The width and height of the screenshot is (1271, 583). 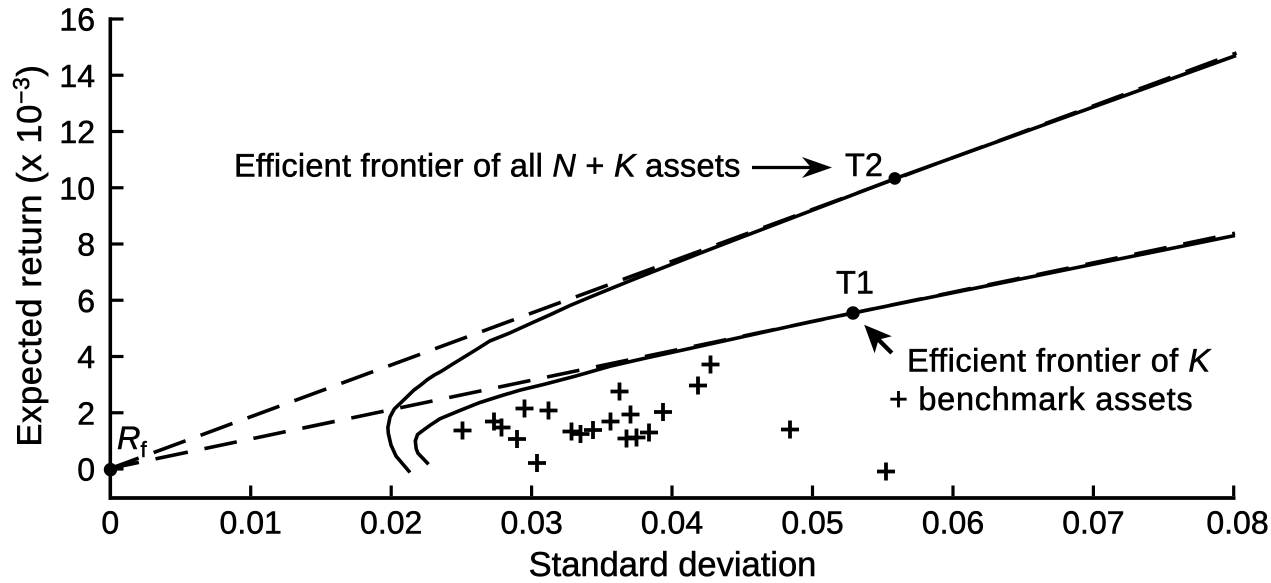 I want to click on svg-text: 12, so click(x=77, y=132).